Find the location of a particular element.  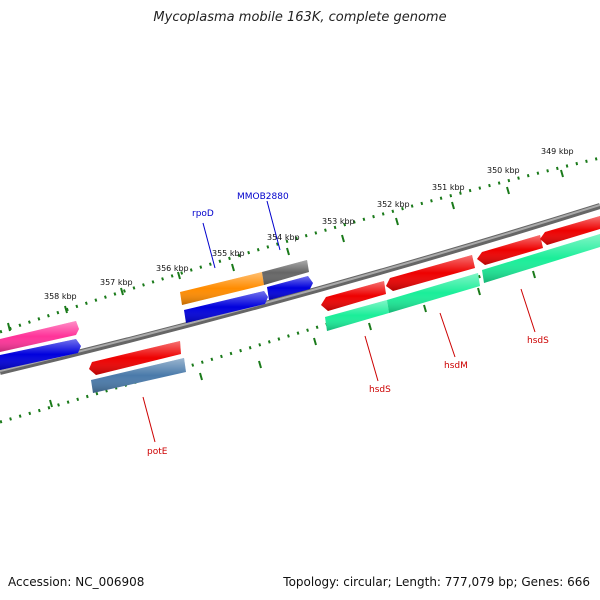

gene-label-hsdS: hsdS is located at coordinates (380, 390).